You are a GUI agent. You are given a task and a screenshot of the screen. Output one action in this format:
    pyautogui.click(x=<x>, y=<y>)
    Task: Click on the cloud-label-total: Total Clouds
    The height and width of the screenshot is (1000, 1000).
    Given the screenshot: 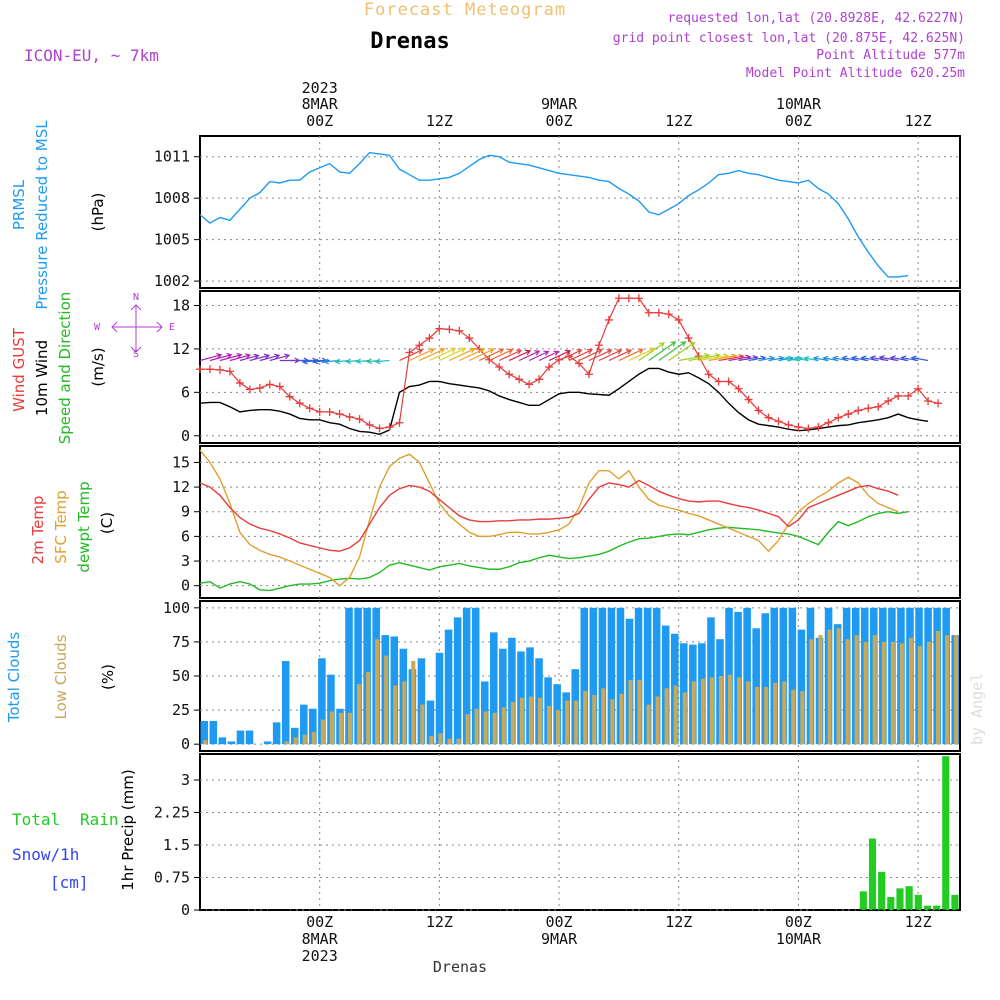 What is the action you would take?
    pyautogui.click(x=14, y=678)
    